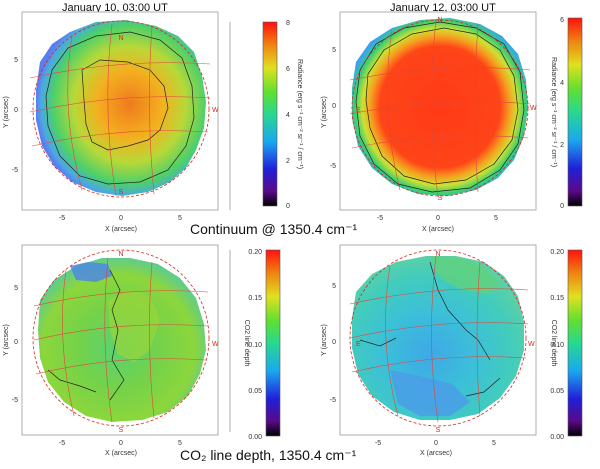 The width and height of the screenshot is (600, 469). What do you see at coordinates (380, 218) in the screenshot?
I see `xtick-2a: -5` at bounding box center [380, 218].